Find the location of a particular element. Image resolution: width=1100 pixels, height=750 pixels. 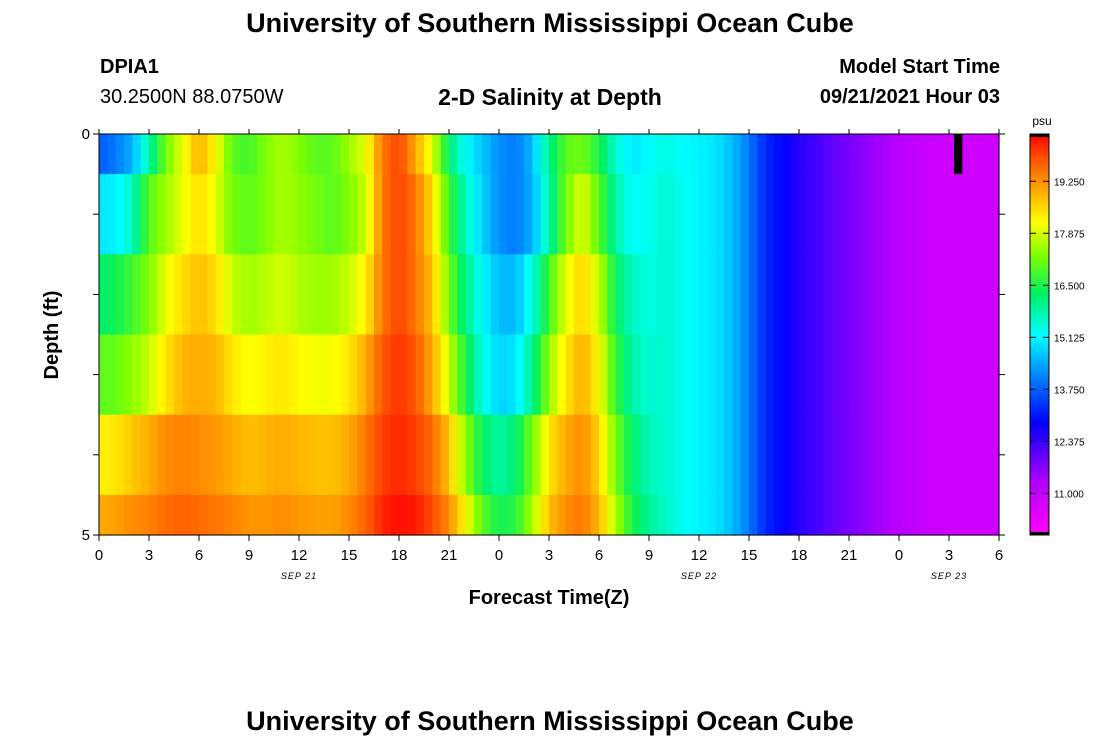

colorbar-scale is located at coordinates (1039, 334).